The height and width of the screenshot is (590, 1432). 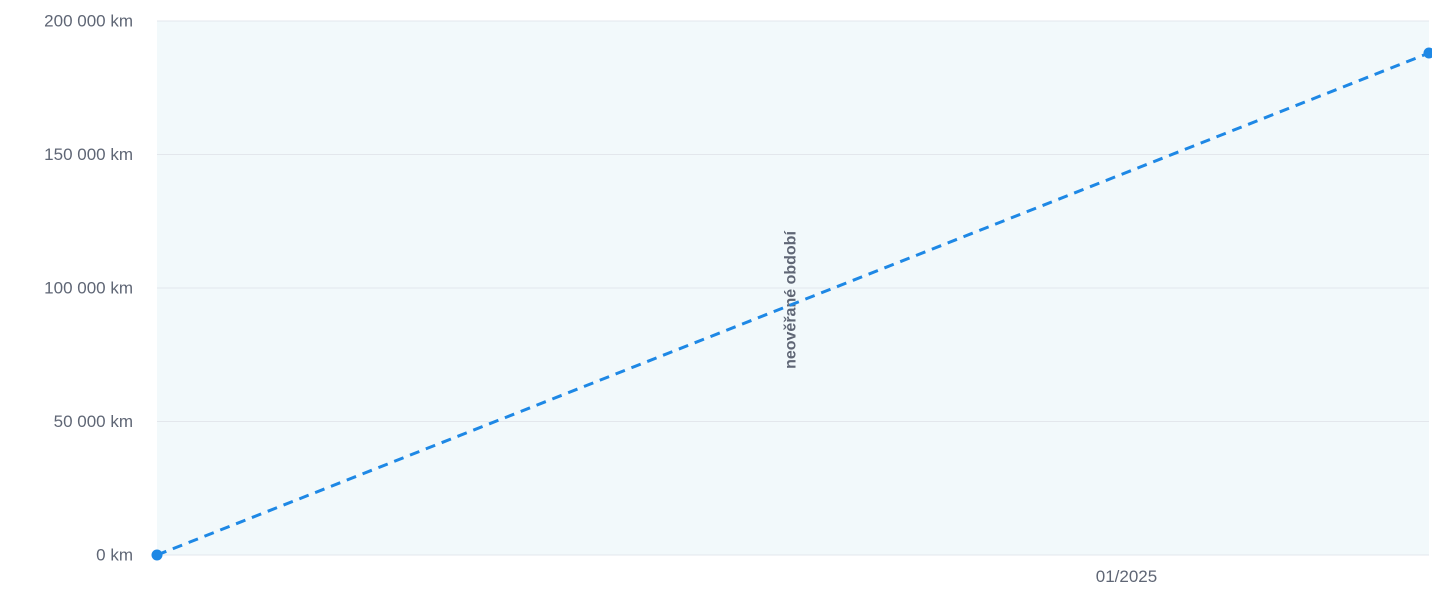 I want to click on y-tick-label: 50 000 km, so click(x=93, y=421).